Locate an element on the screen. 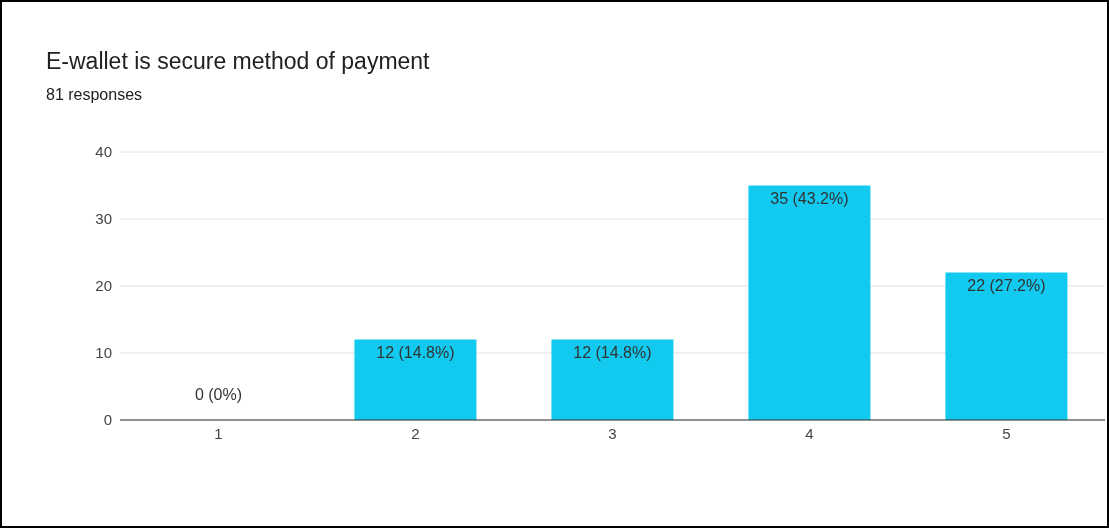 Image resolution: width=1109 pixels, height=528 pixels. x-tick-label: 1 is located at coordinates (218, 433).